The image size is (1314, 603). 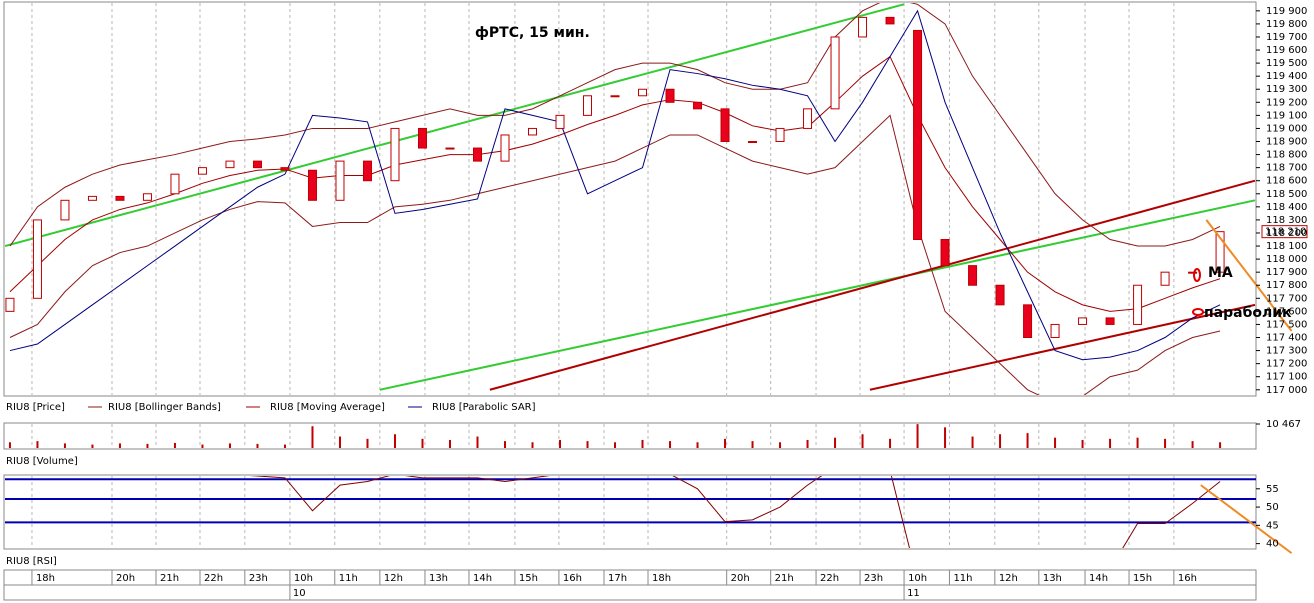 I want to click on y-tick-label: 119 600, so click(x=1286, y=50).